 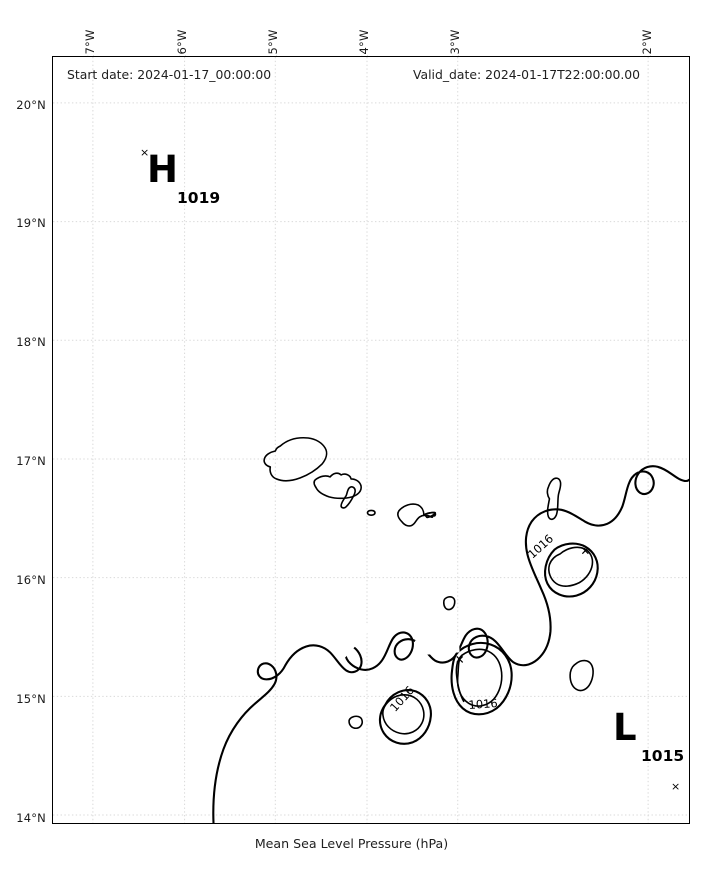 What do you see at coordinates (460, 659) in the screenshot?
I see `cross-marker-santiago` at bounding box center [460, 659].